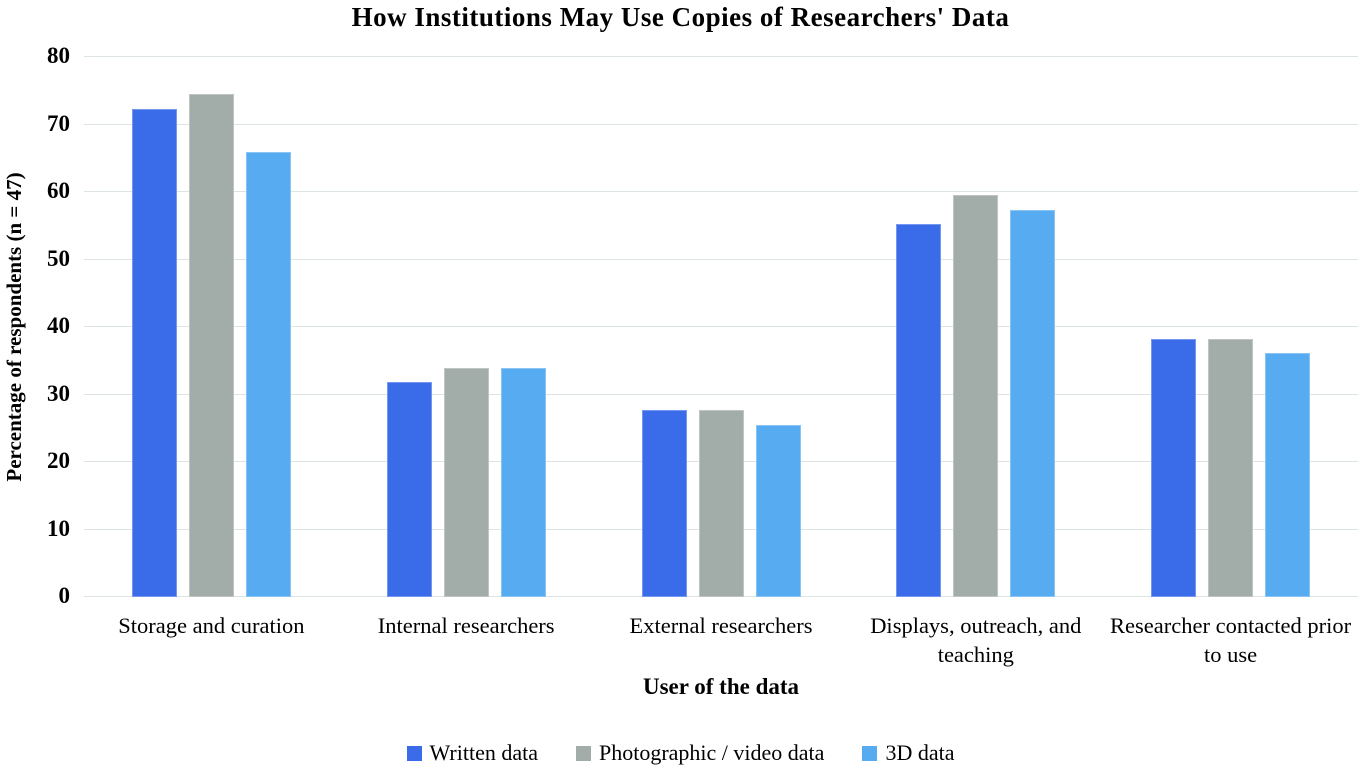 The width and height of the screenshot is (1361, 770). I want to click on y-tick-label: 40, so click(58, 325).